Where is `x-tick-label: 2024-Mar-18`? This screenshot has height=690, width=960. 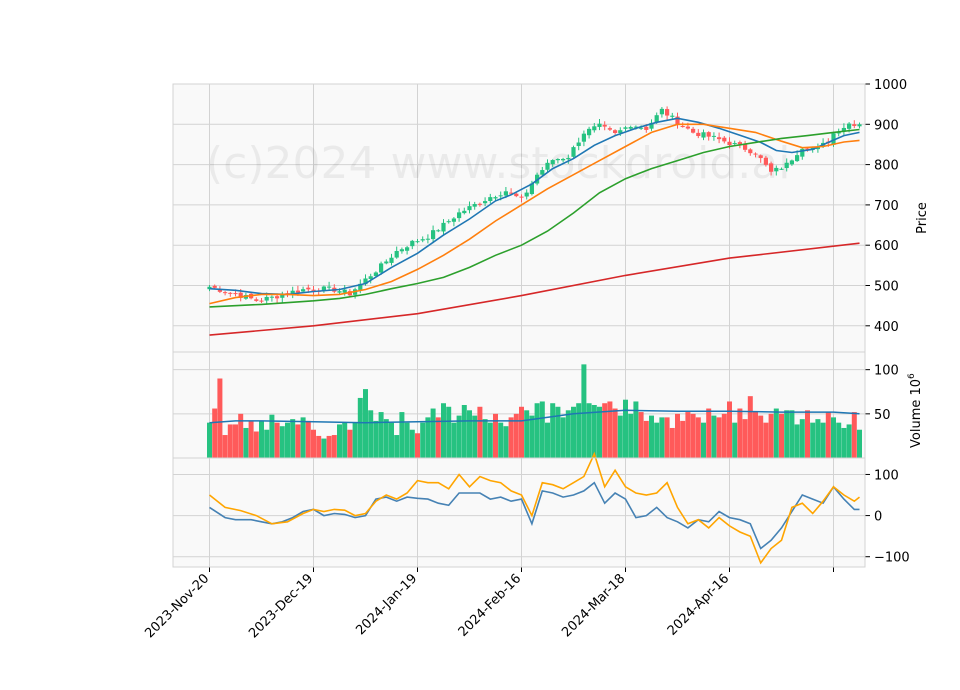
x-tick-label: 2024-Mar-18 is located at coordinates (593, 605).